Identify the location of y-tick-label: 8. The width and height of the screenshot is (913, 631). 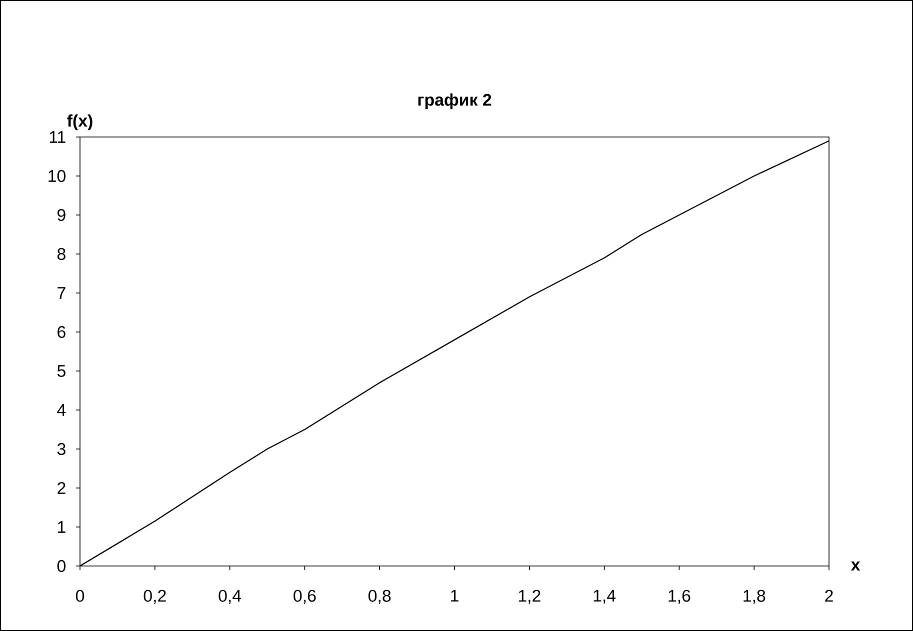
(61, 254).